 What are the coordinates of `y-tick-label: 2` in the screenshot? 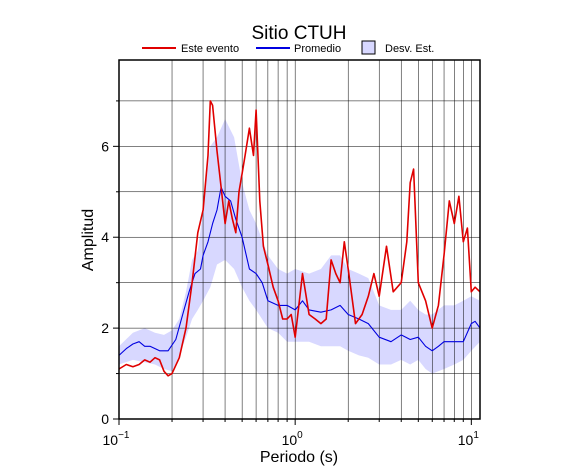 It's located at (105, 328).